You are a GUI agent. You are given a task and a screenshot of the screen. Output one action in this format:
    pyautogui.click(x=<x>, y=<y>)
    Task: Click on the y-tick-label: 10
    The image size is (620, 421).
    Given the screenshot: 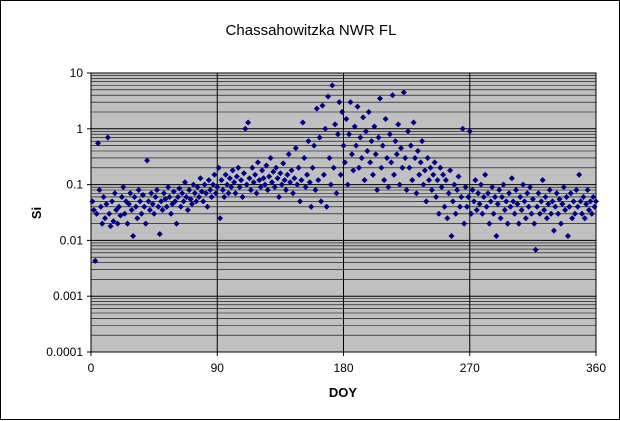 What is the action you would take?
    pyautogui.click(x=77, y=73)
    